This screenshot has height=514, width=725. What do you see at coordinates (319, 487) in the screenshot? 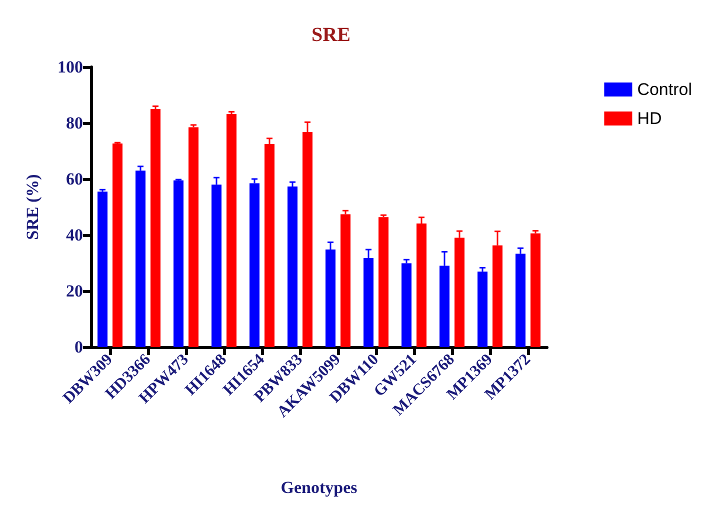
I see `x-axis-title: Genotypes` at bounding box center [319, 487].